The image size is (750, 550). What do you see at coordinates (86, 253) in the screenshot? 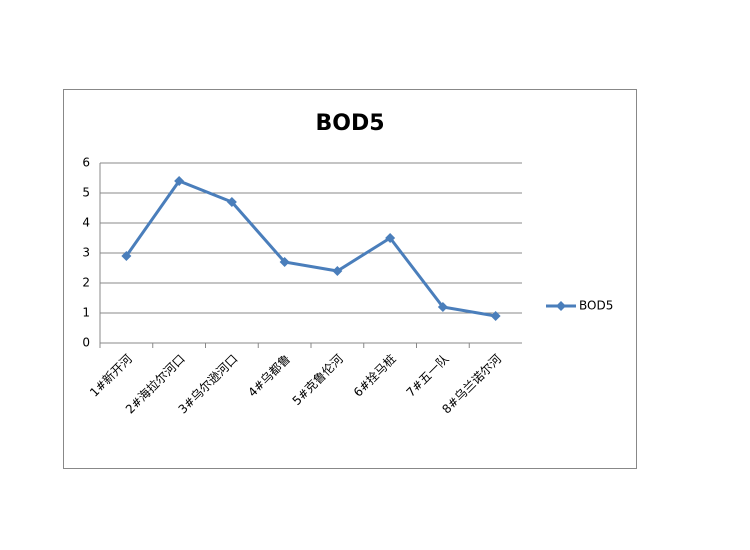
I see `y-tick-label: 3` at bounding box center [86, 253].